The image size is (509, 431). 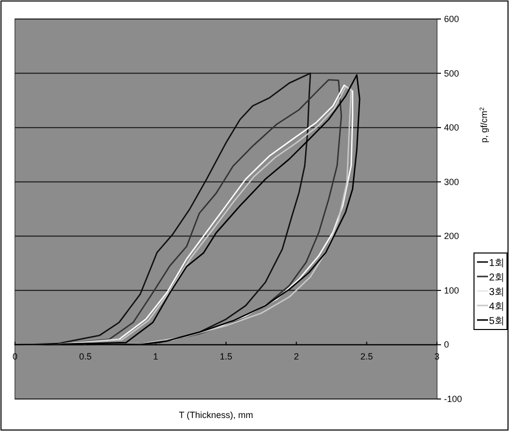 What do you see at coordinates (226, 357) in the screenshot?
I see `x-tick-label: 1.5` at bounding box center [226, 357].